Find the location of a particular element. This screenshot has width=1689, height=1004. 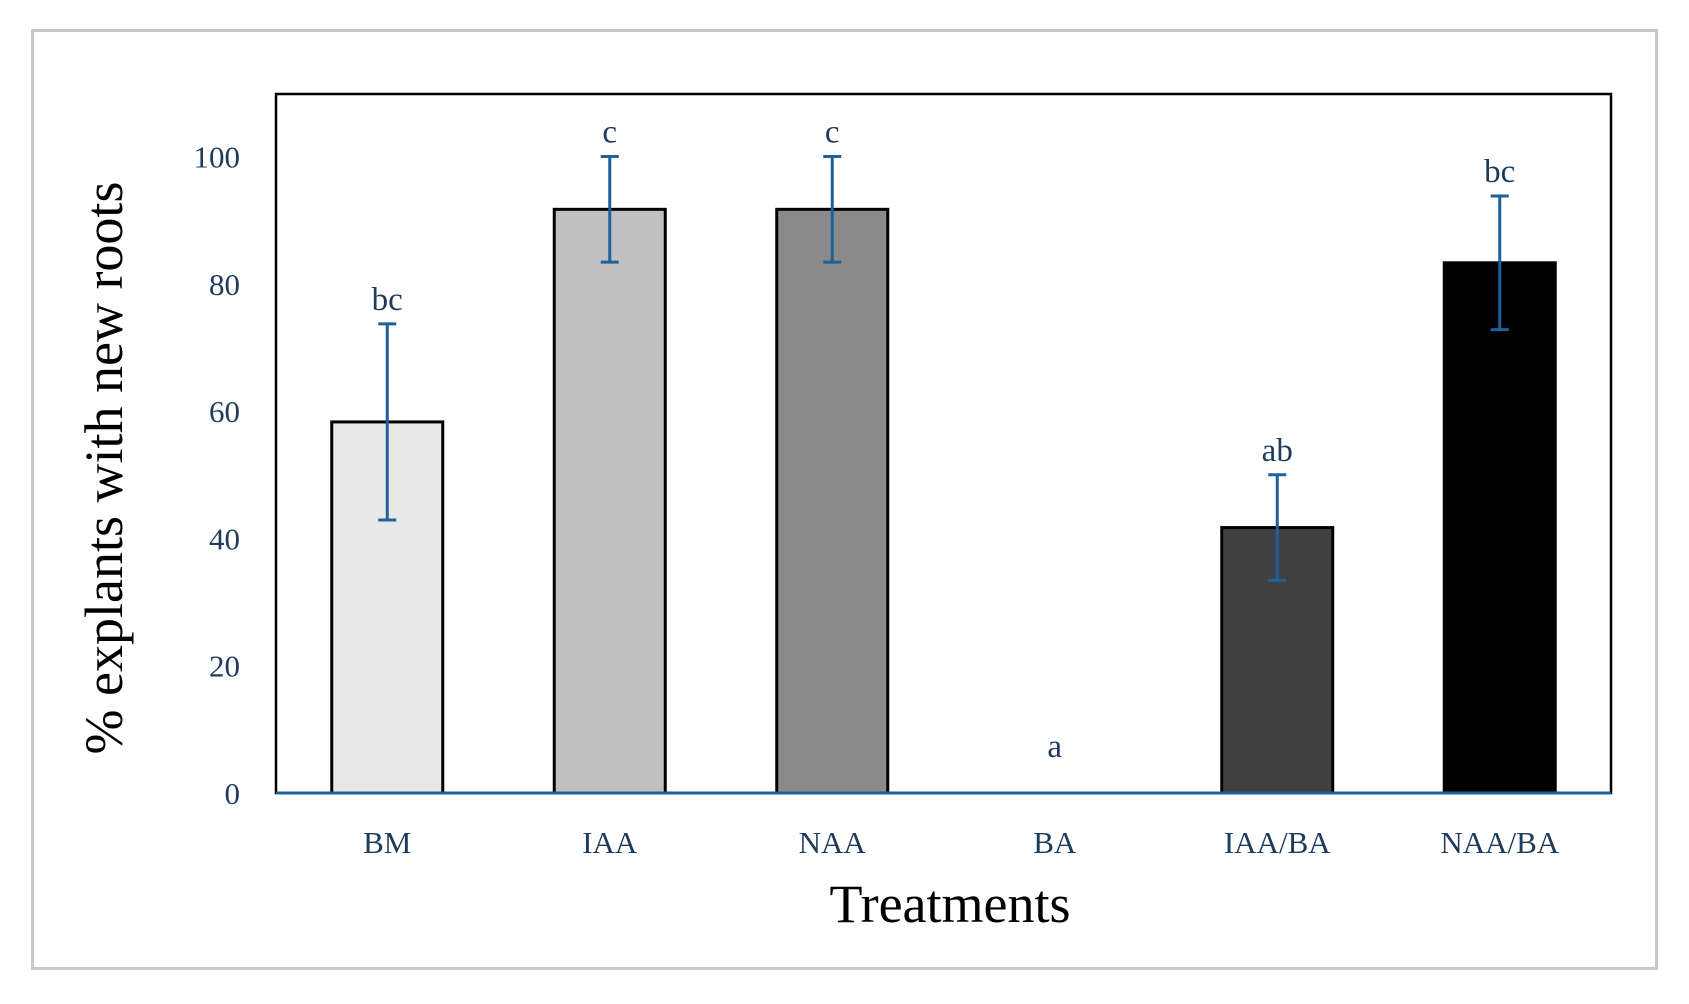

x-tick-label: IAA/BA is located at coordinates (1277, 842).